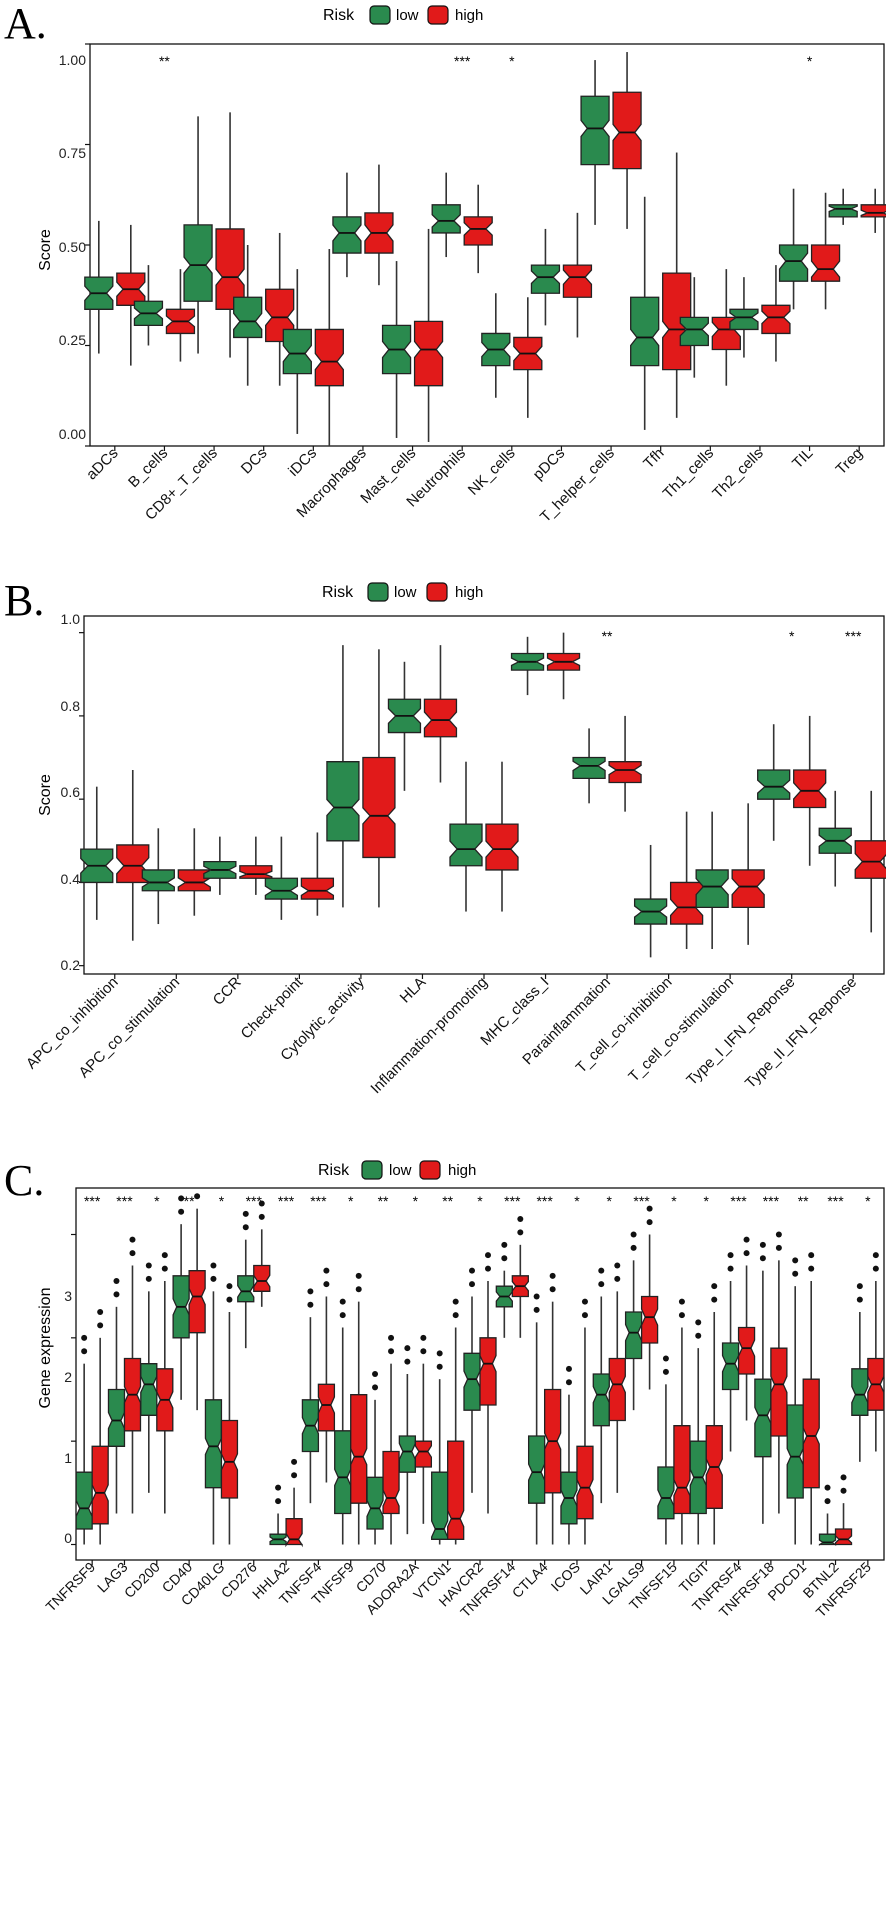 The image size is (886, 1924). Describe the element at coordinates (45, 250) in the screenshot. I see `y-axis-title-a: Score` at that location.